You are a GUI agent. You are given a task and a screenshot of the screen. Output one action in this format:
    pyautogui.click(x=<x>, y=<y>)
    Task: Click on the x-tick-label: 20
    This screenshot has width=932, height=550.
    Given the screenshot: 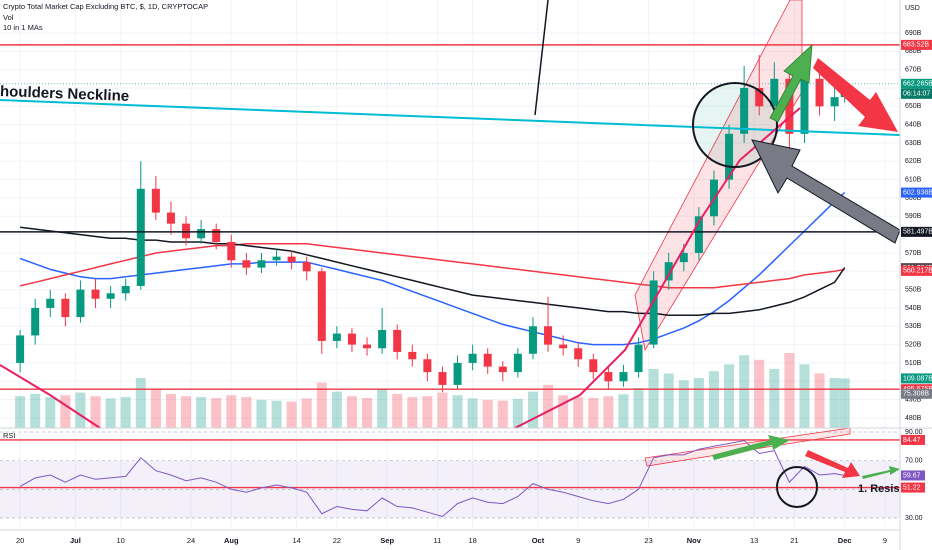 What is the action you would take?
    pyautogui.click(x=20, y=540)
    